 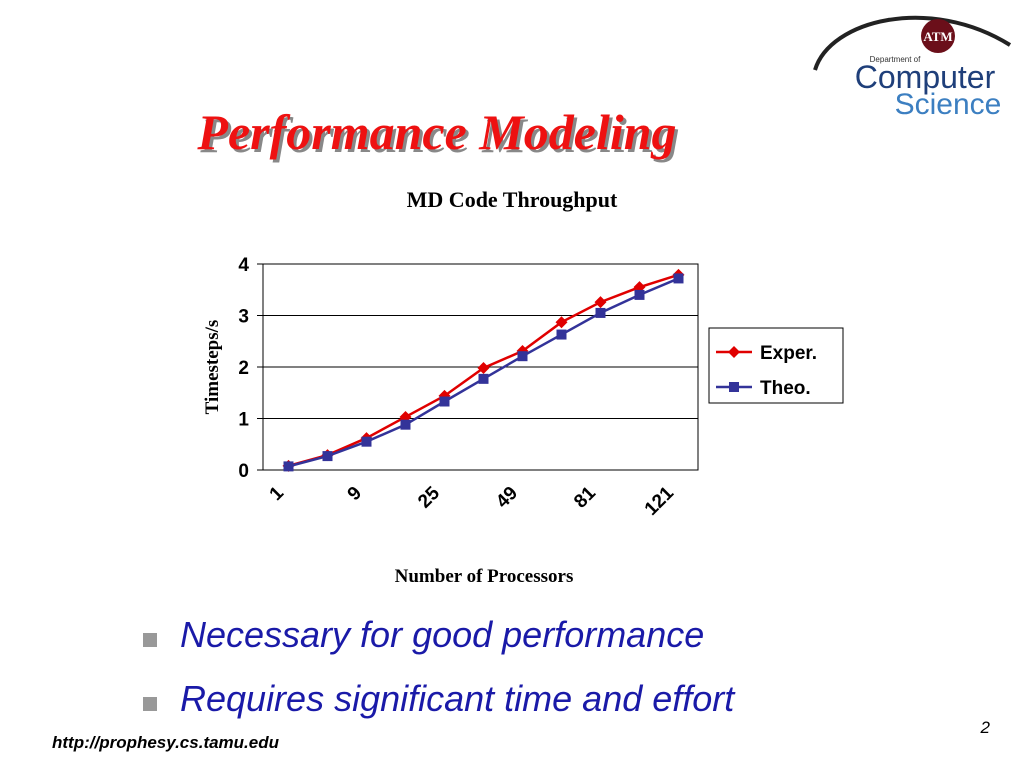 I want to click on logo-seal, so click(x=938, y=36).